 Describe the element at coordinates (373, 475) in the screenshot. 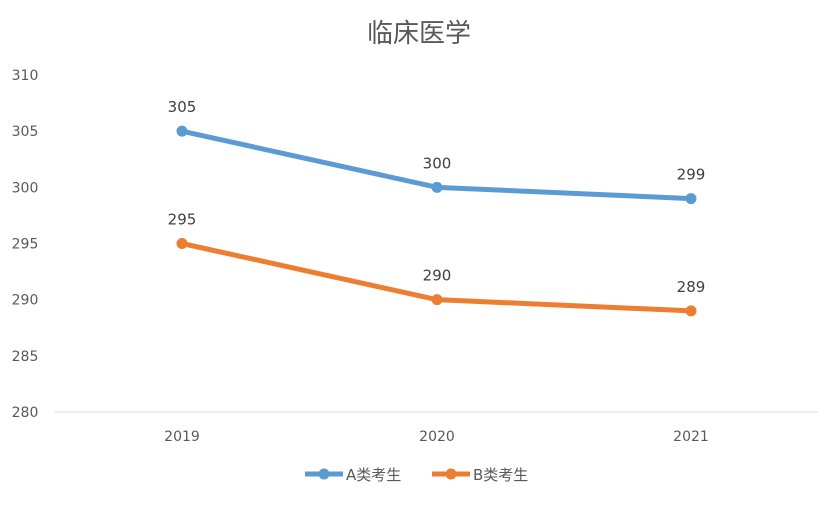

I see `legend-label: A类考生` at that location.